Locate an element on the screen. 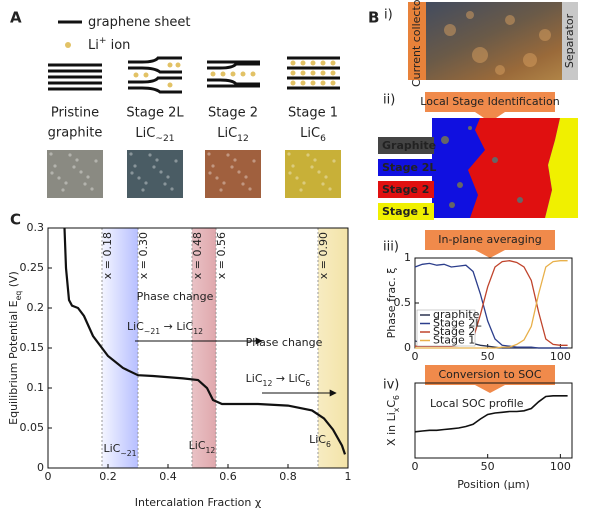 The image size is (600, 519). x-tick-label: 0.8 is located at coordinates (288, 476).